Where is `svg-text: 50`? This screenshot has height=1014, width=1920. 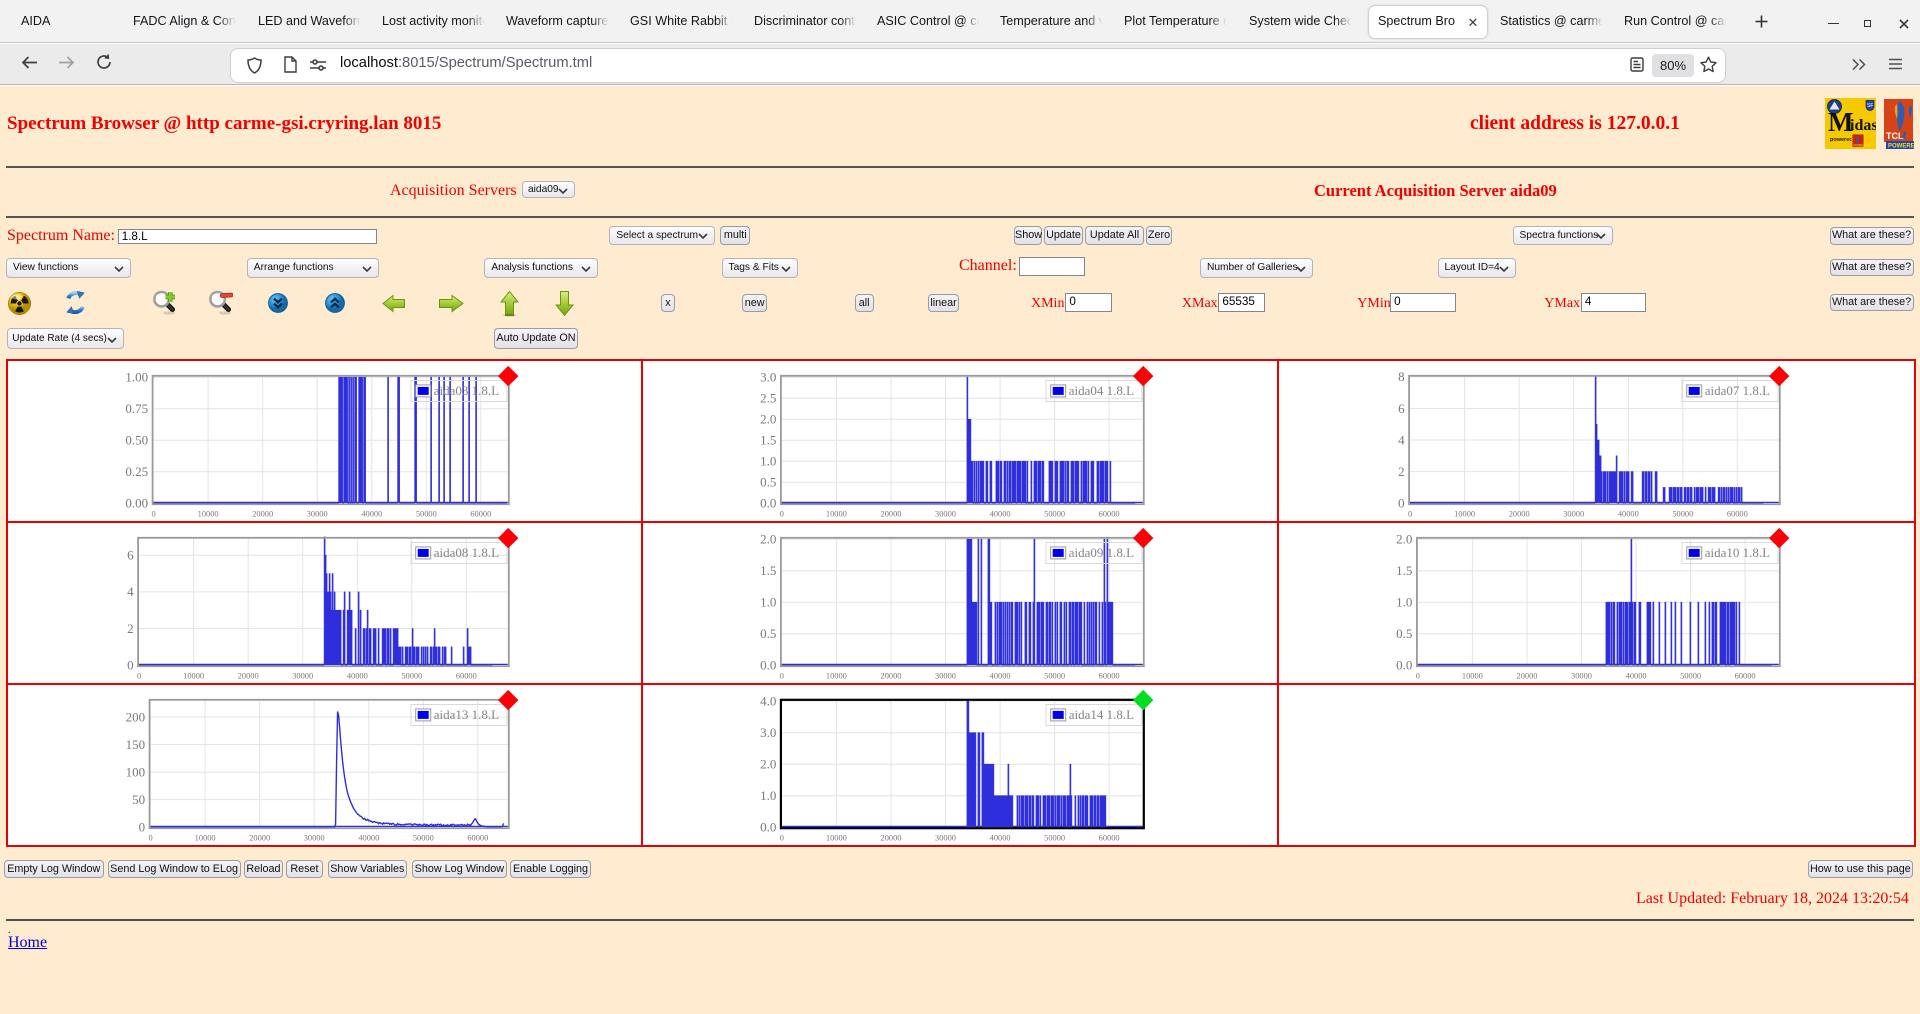 svg-text: 50 is located at coordinates (138, 799).